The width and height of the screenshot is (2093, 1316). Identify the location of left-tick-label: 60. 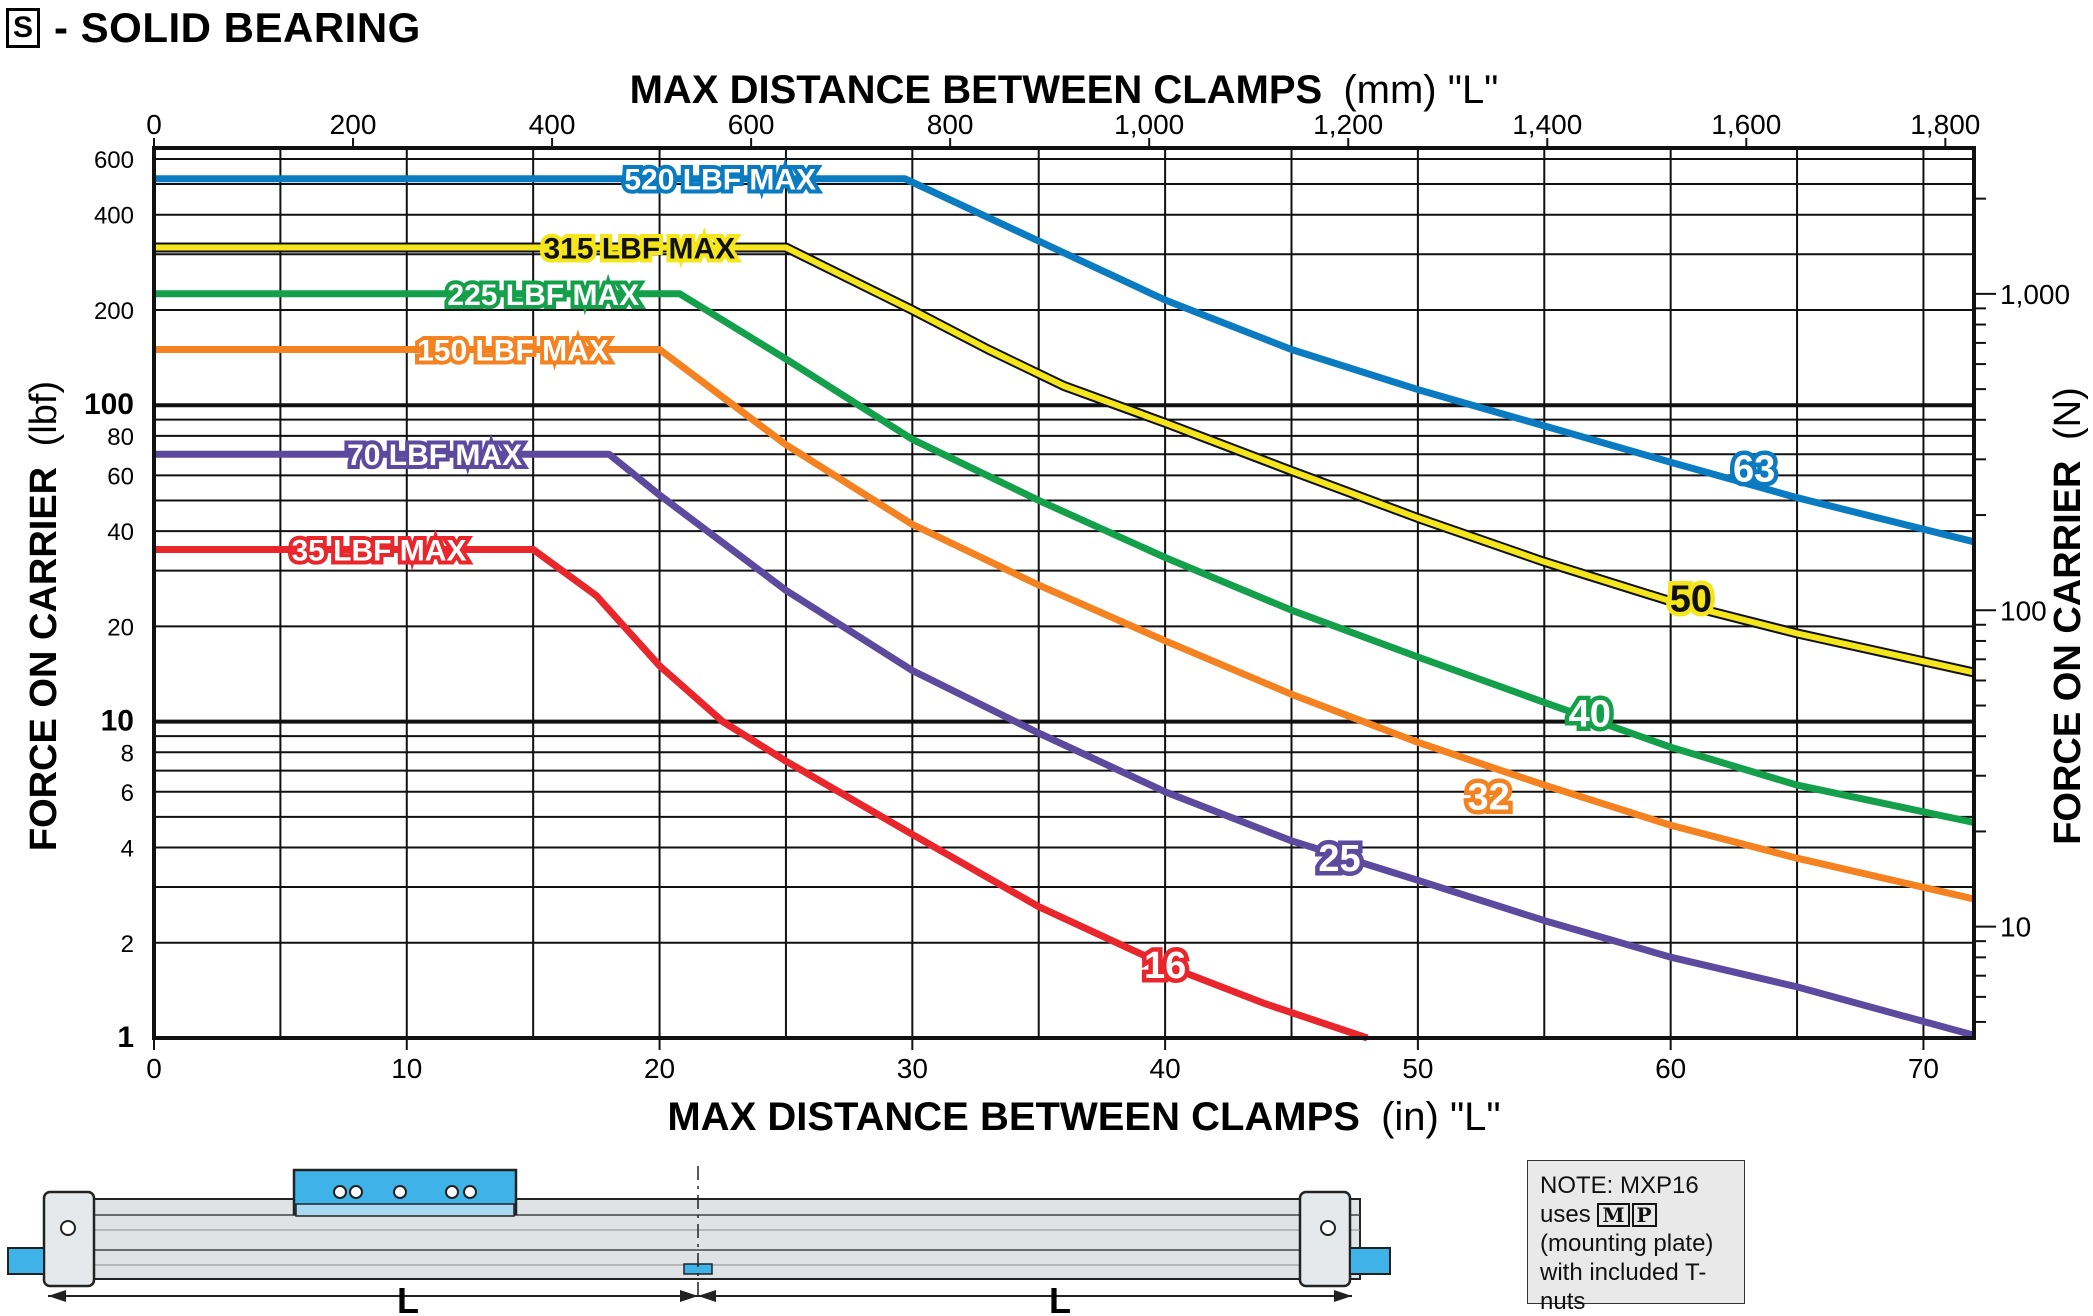
(120, 476).